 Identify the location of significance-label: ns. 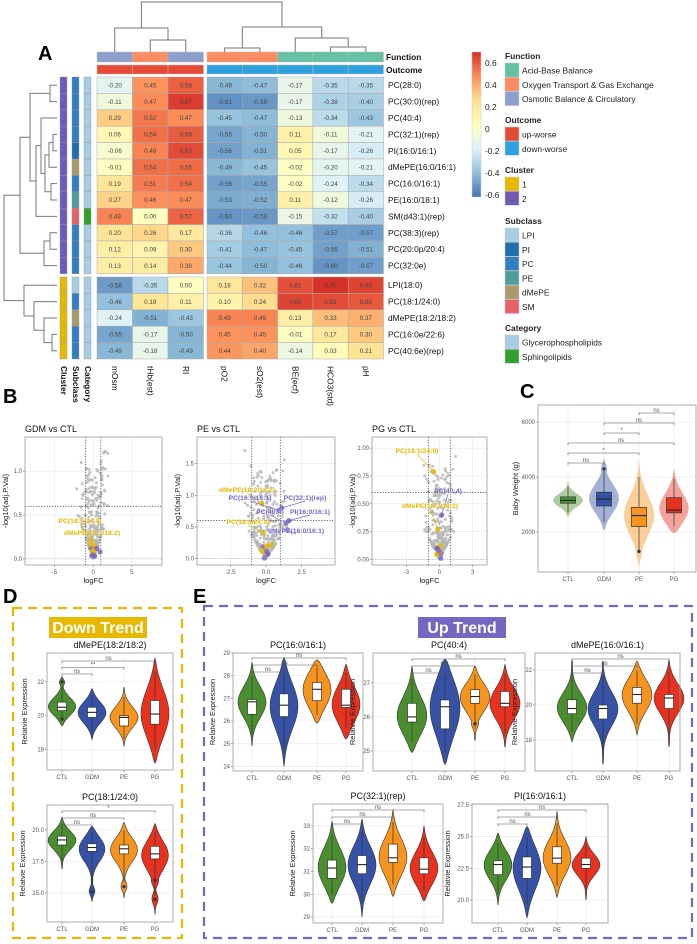
(586, 461).